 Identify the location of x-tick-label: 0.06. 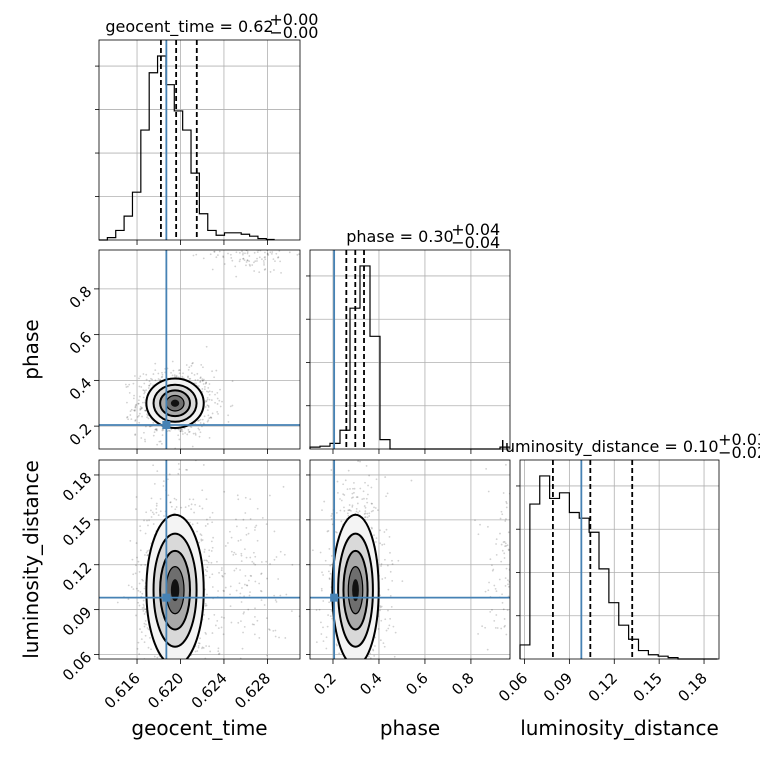
(513, 687).